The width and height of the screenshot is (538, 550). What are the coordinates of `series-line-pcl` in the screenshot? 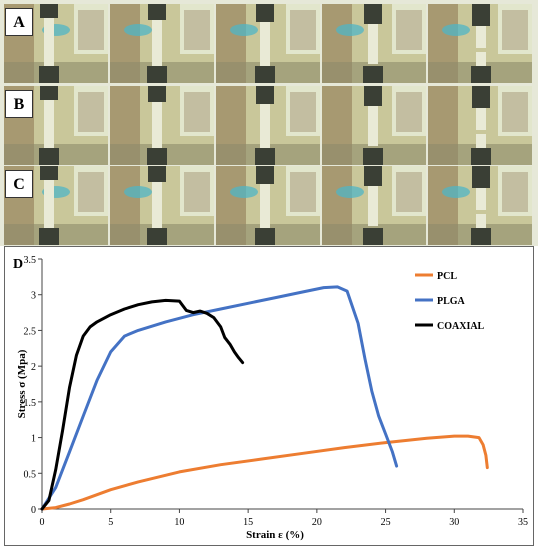 It's located at (264, 472).